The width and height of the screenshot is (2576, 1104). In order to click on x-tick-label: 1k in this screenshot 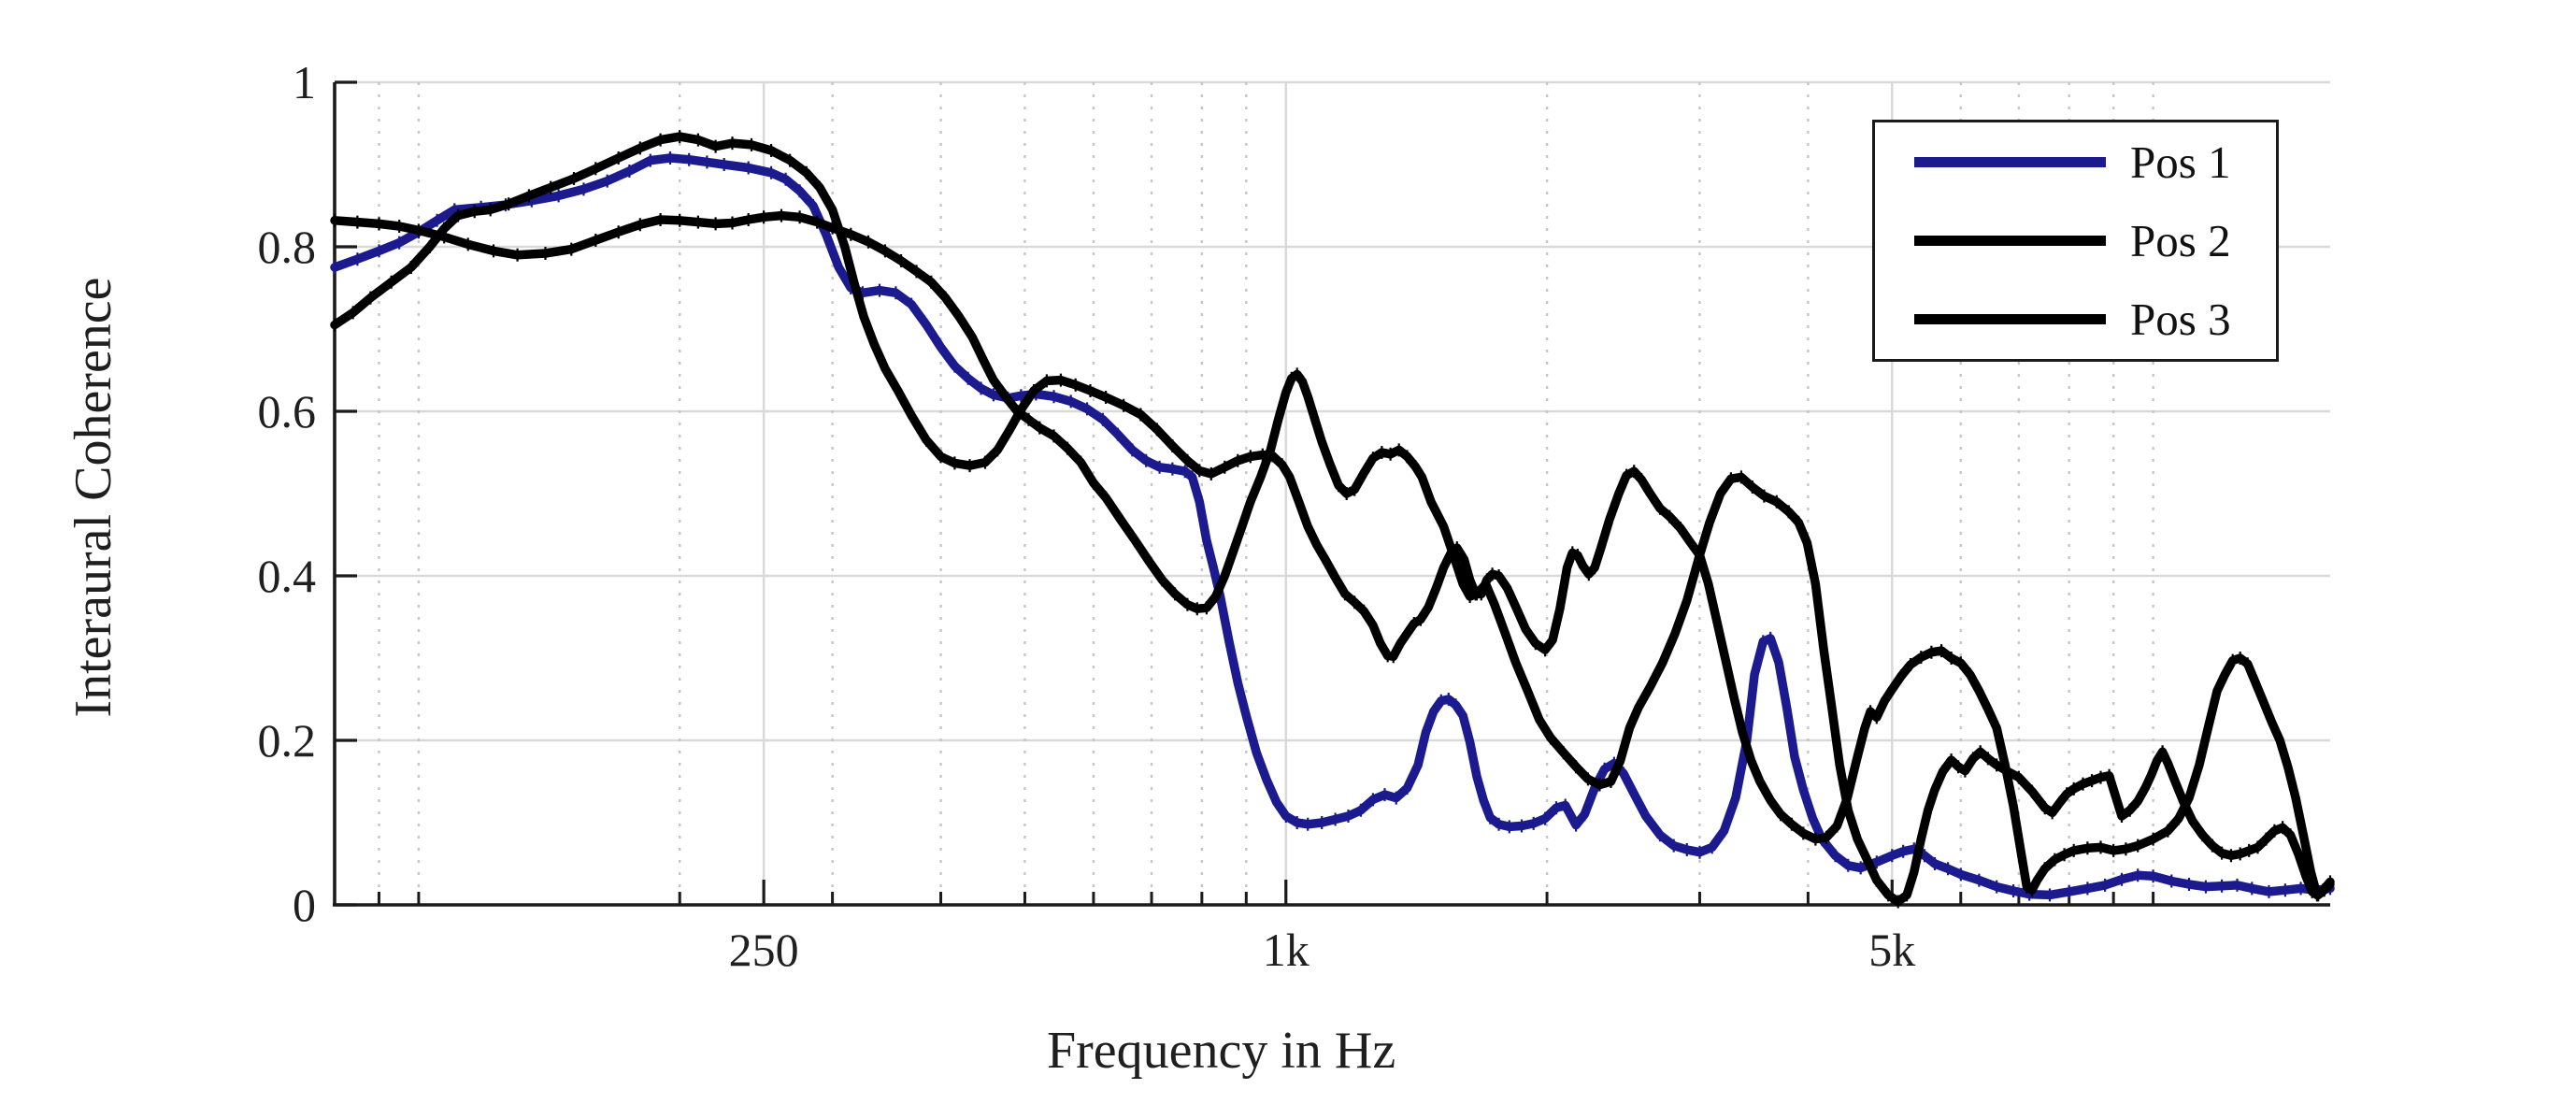, I will do `click(1285, 950)`.